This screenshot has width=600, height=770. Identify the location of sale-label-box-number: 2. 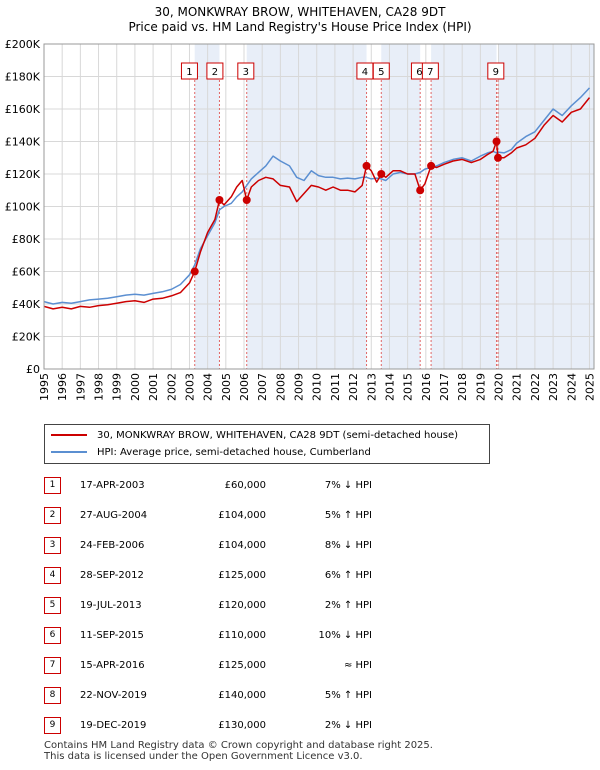
(215, 72).